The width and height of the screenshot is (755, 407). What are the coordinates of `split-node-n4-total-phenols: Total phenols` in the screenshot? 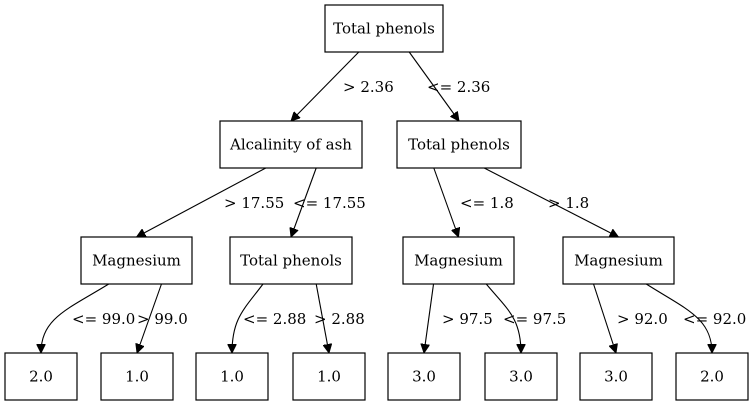 It's located at (291, 260).